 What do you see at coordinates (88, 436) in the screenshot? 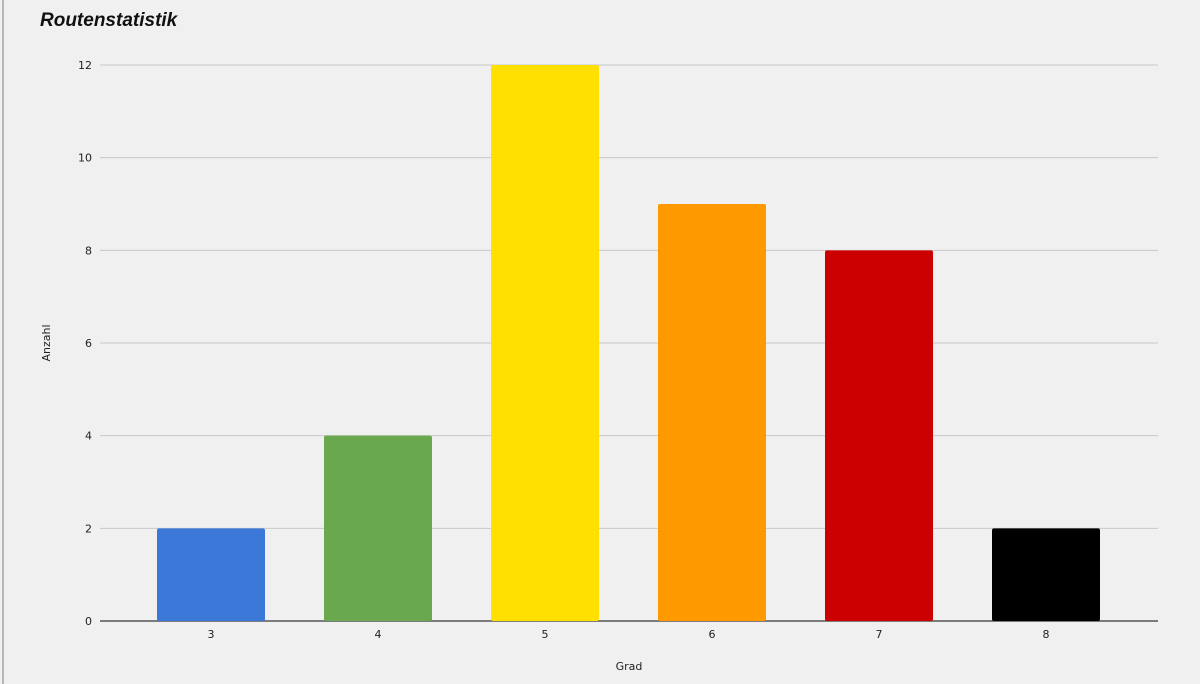
I see `y-tick-label: 4` at bounding box center [88, 436].